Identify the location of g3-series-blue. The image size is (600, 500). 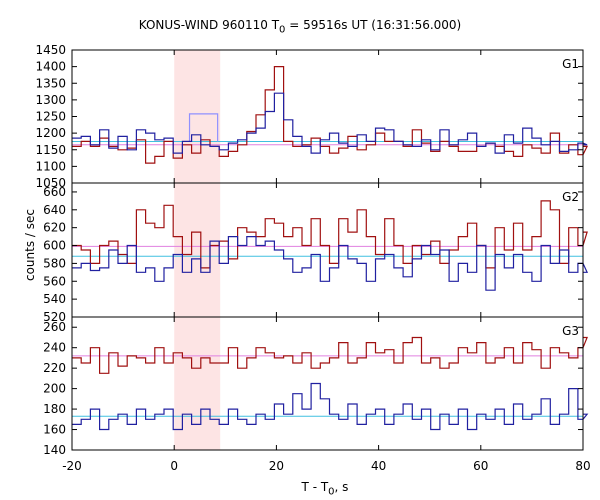
(330, 406).